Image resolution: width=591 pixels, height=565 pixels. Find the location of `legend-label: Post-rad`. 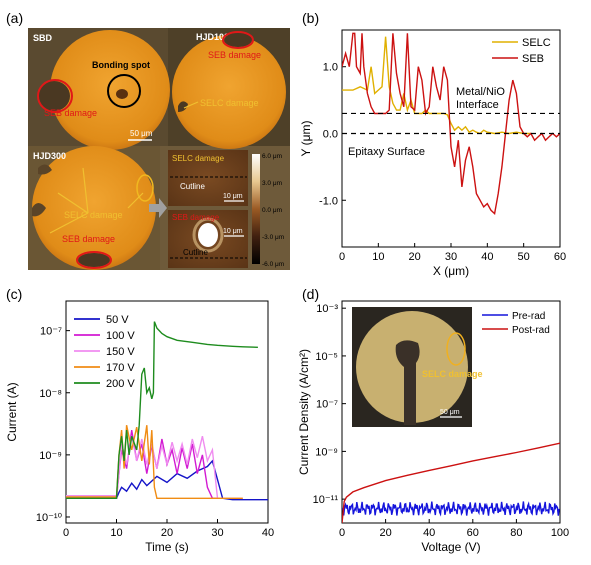

legend-label: Post-rad is located at coordinates (531, 330).